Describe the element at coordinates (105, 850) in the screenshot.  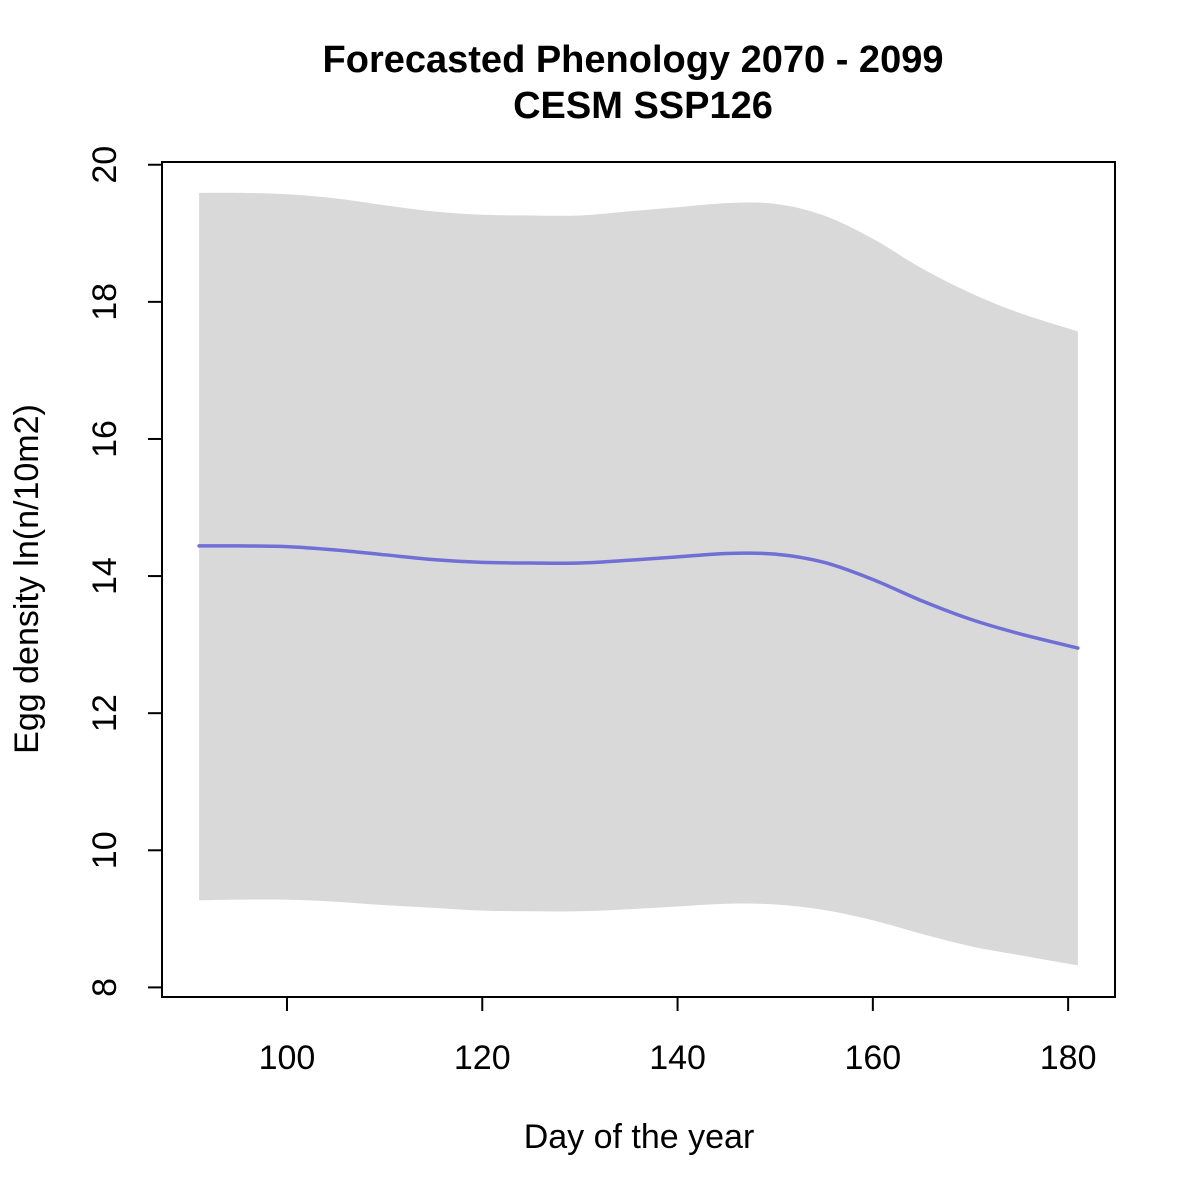
I see `y-tick-label: 10` at that location.